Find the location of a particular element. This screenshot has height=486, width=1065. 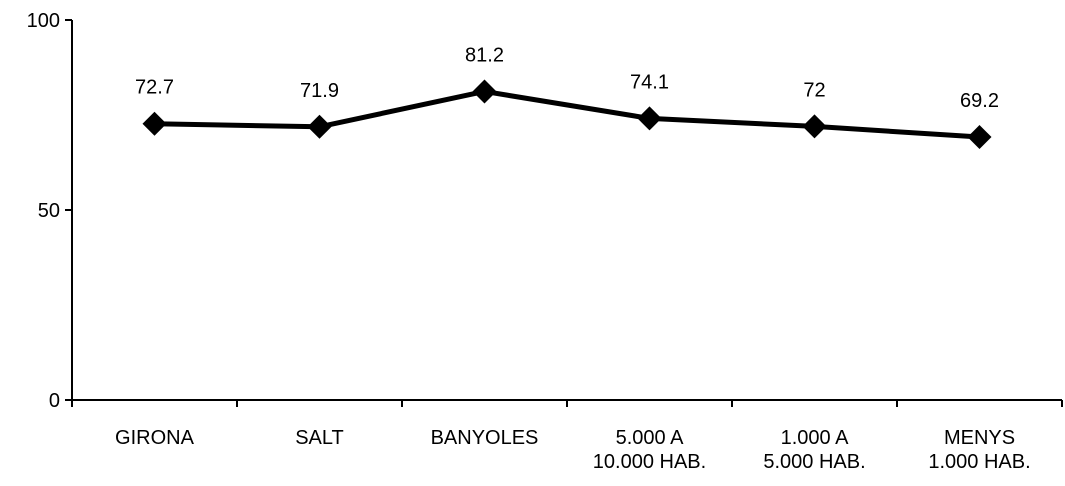

y-tick-label: 100 is located at coordinates (43, 21).